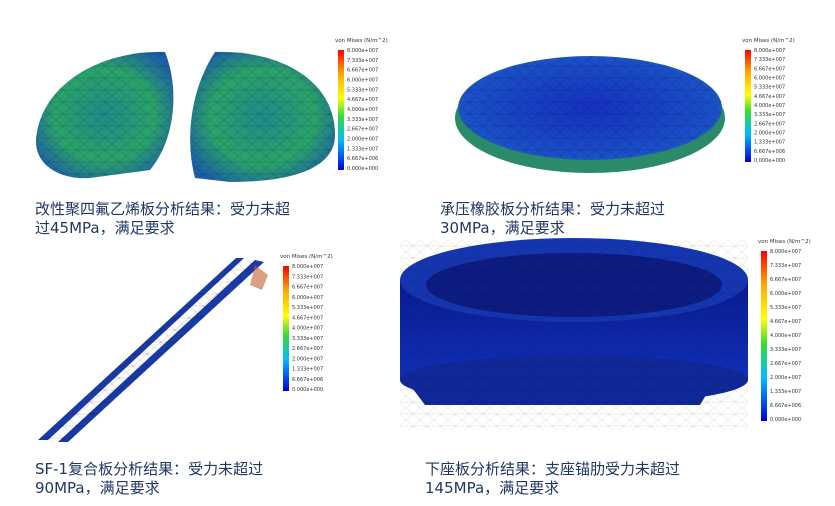  What do you see at coordinates (590, 114) in the screenshot?
I see `panel-2-model` at bounding box center [590, 114].